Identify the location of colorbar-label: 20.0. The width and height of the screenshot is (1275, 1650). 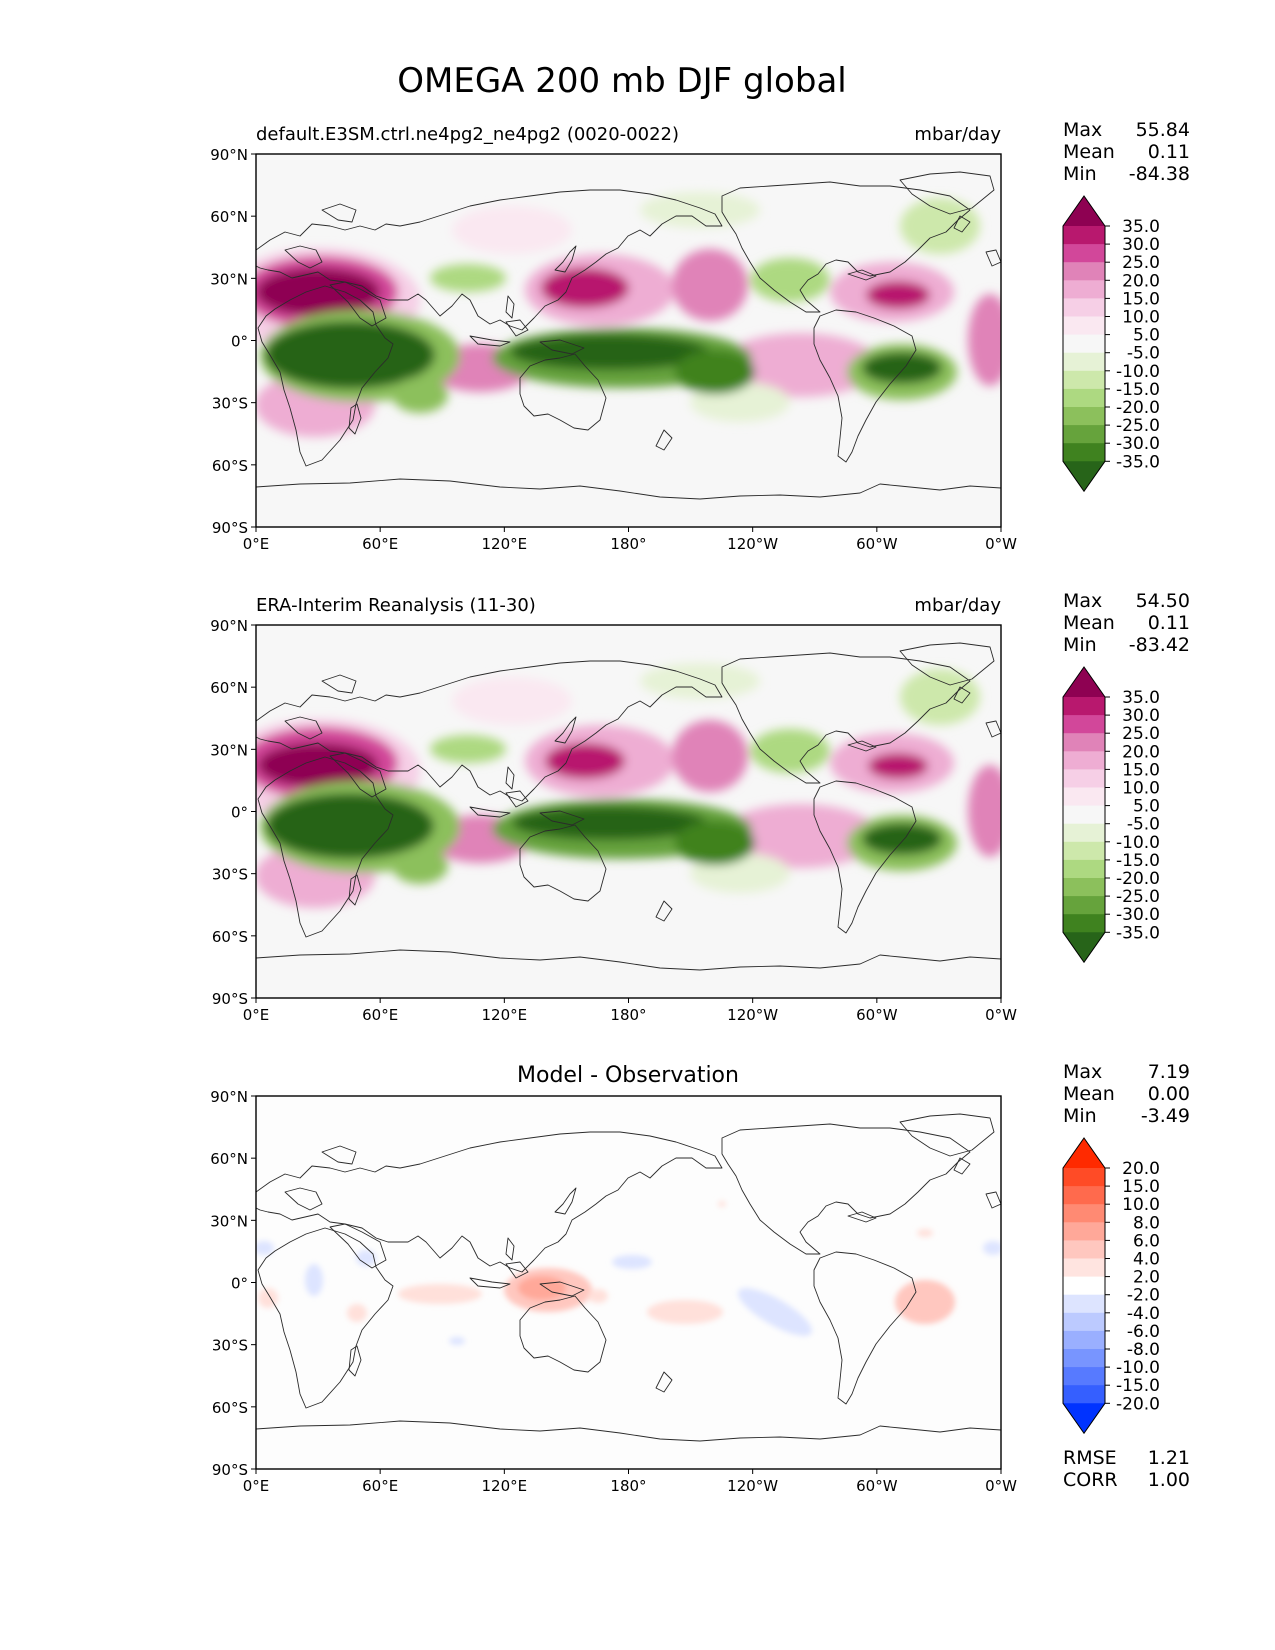
(1141, 1169).